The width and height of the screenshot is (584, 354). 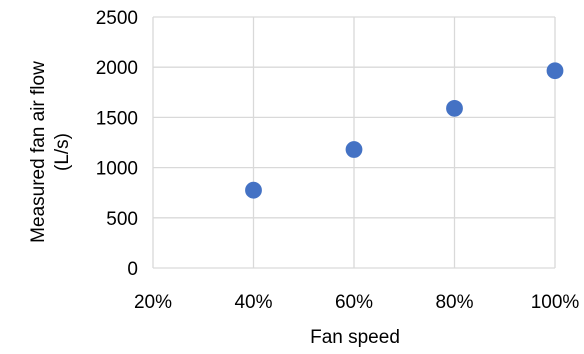 I want to click on x-axis-ticks: 20% 40% 60% 80% 100%, so click(x=356, y=302).